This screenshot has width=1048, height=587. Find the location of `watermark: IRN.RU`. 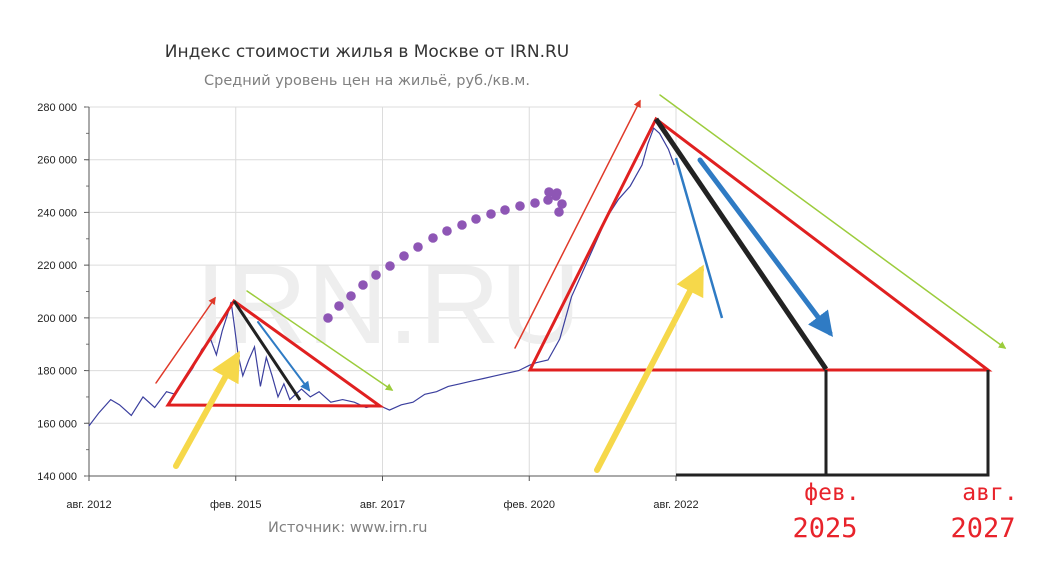

watermark: IRN.RU is located at coordinates (388, 304).